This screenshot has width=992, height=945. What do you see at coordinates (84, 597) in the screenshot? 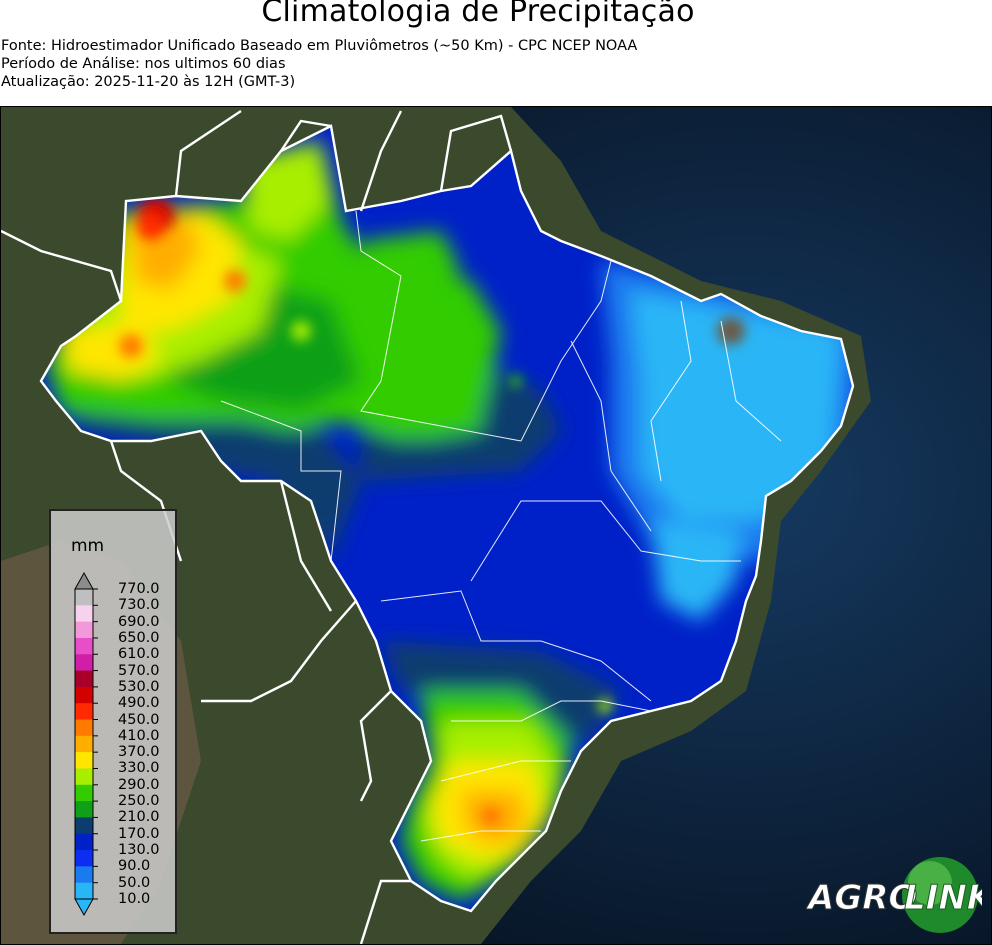
I see `colorbar-bin-730.0` at bounding box center [84, 597].